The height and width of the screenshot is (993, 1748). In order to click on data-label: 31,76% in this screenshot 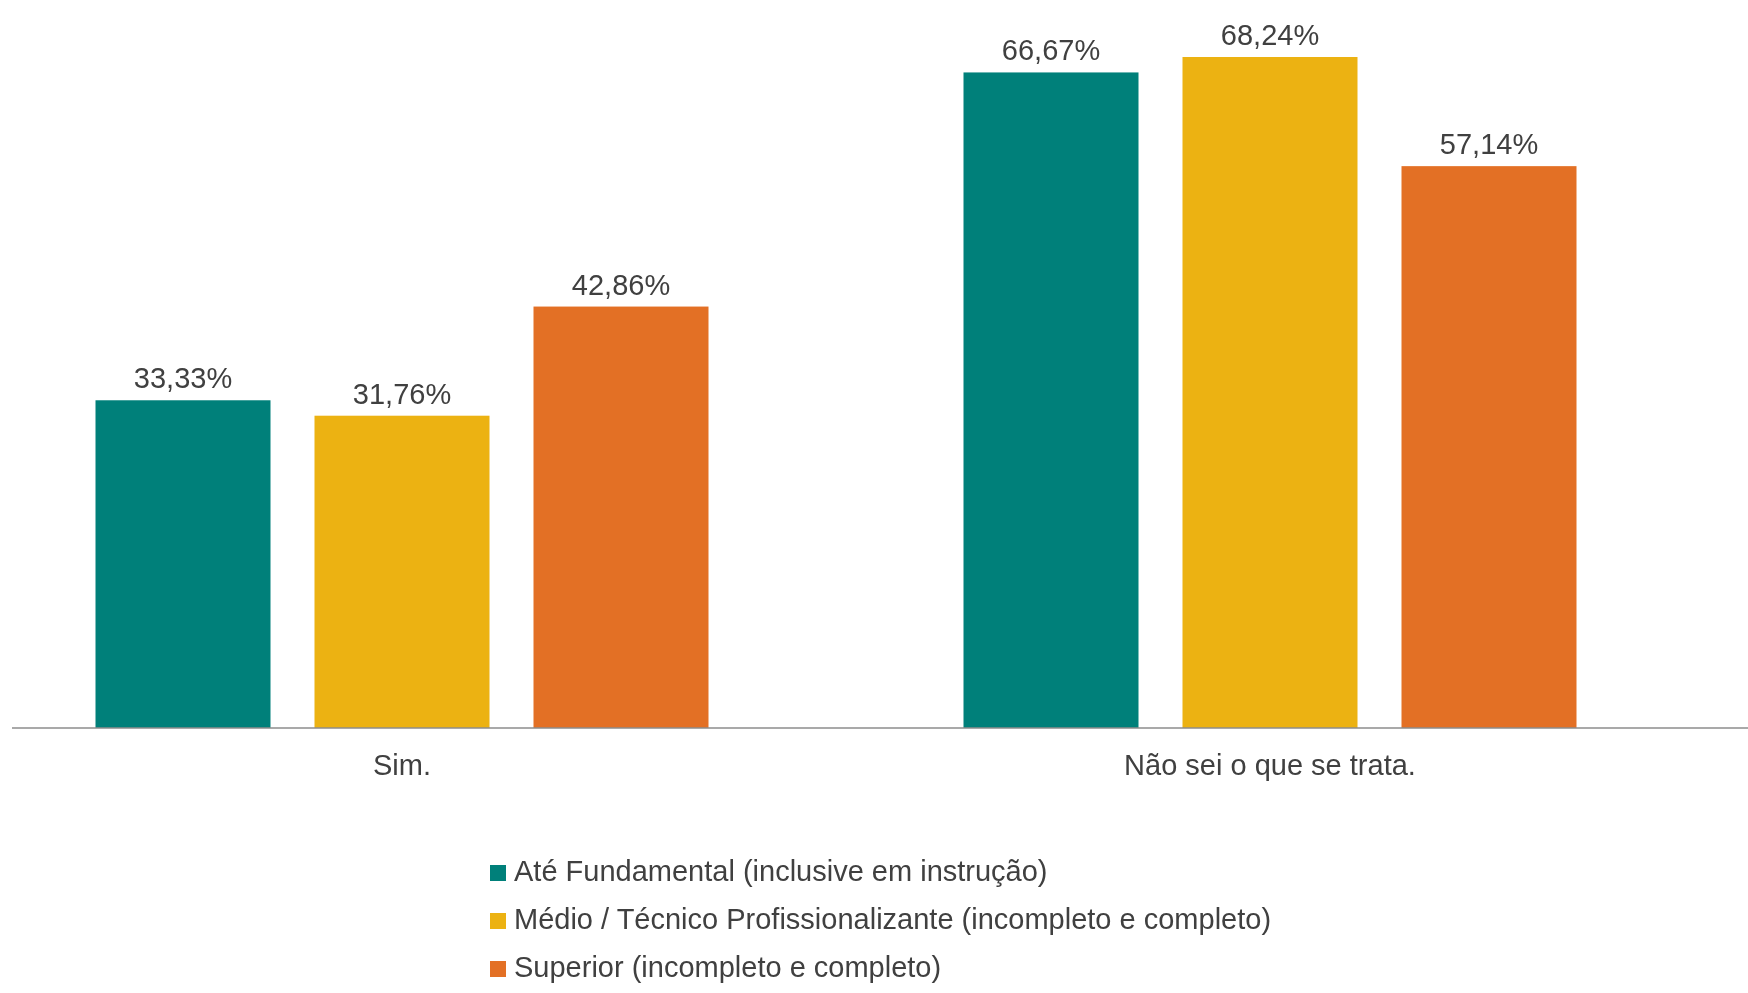, I will do `click(402, 393)`.